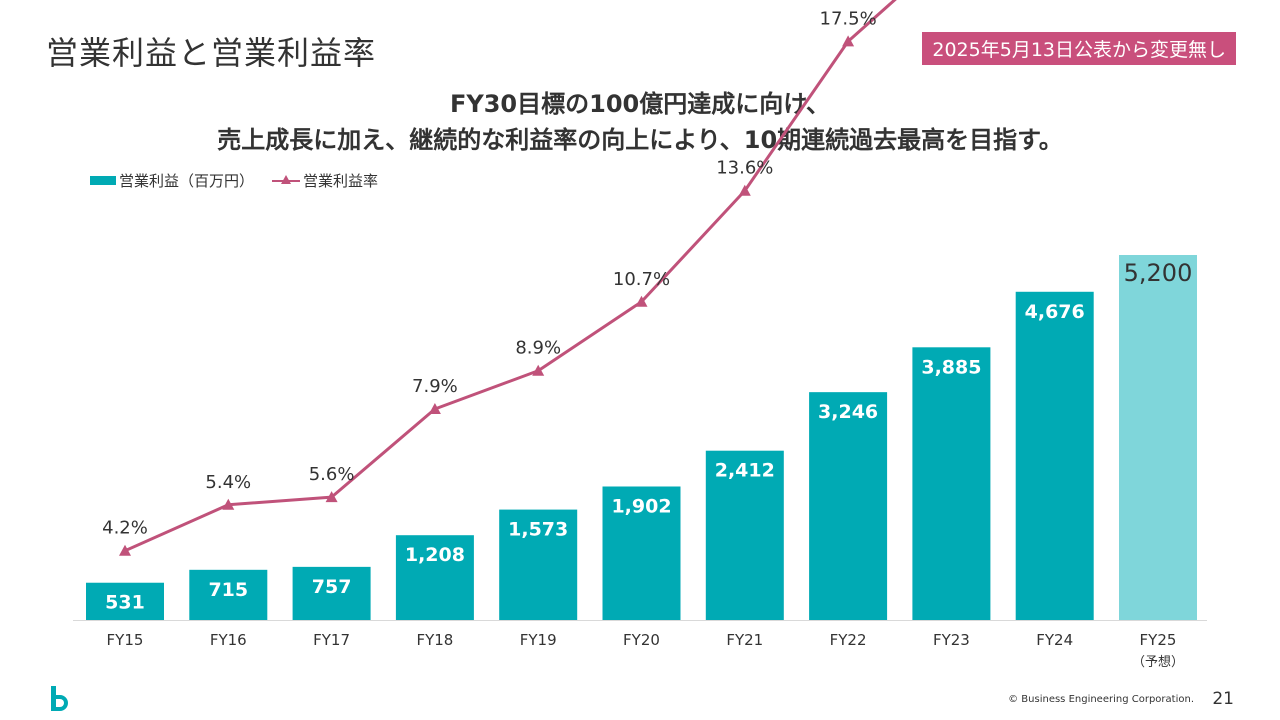  What do you see at coordinates (538, 530) in the screenshot?
I see `bar-value-label: 1,573` at bounding box center [538, 530].